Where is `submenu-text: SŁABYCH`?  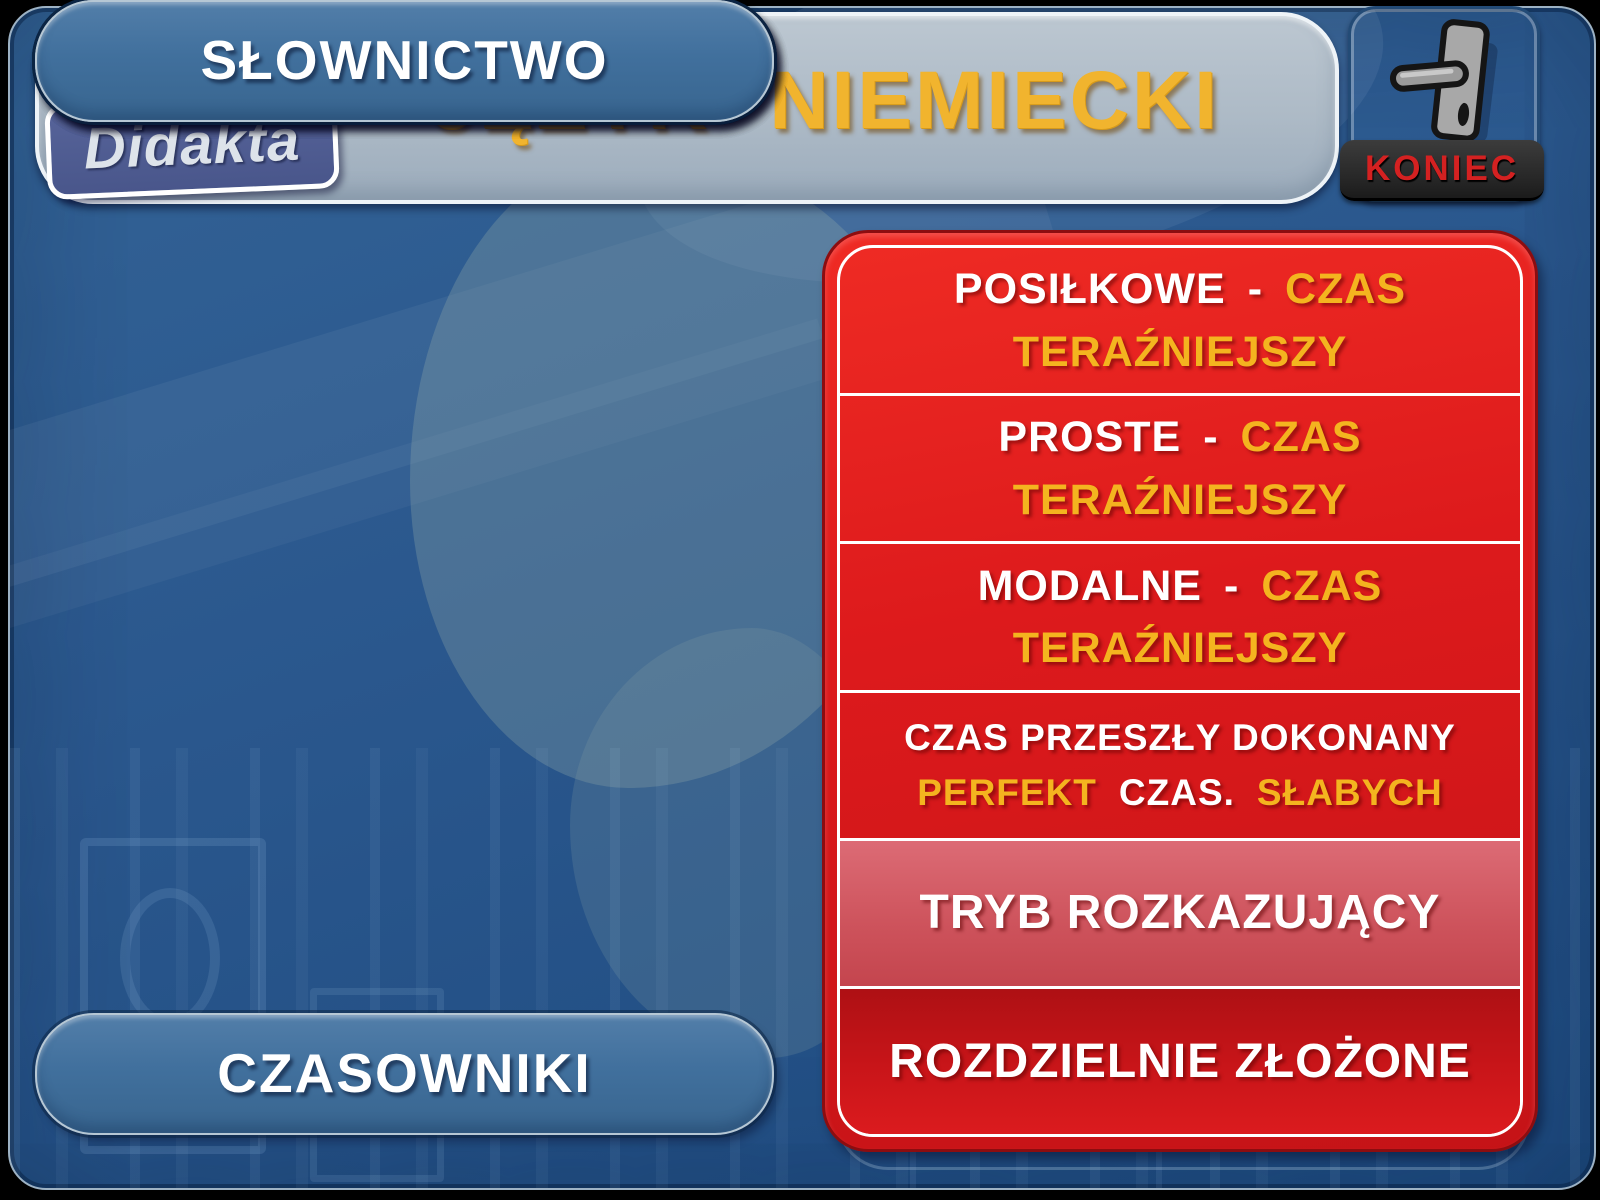 submenu-text: SŁABYCH is located at coordinates (1349, 793).